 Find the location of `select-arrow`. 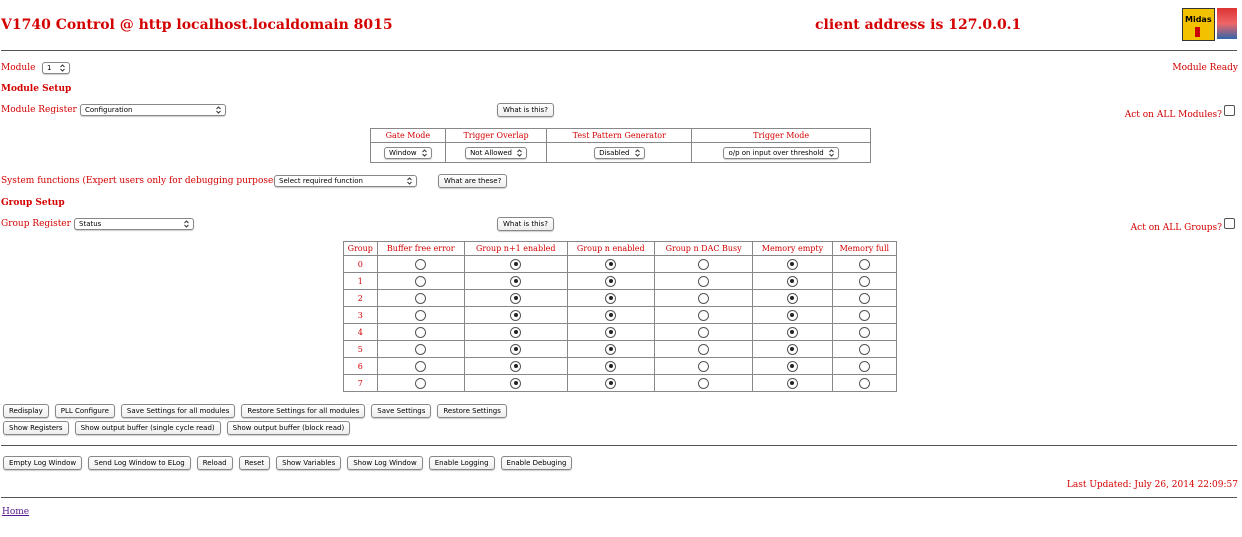

select-arrow is located at coordinates (519, 152).